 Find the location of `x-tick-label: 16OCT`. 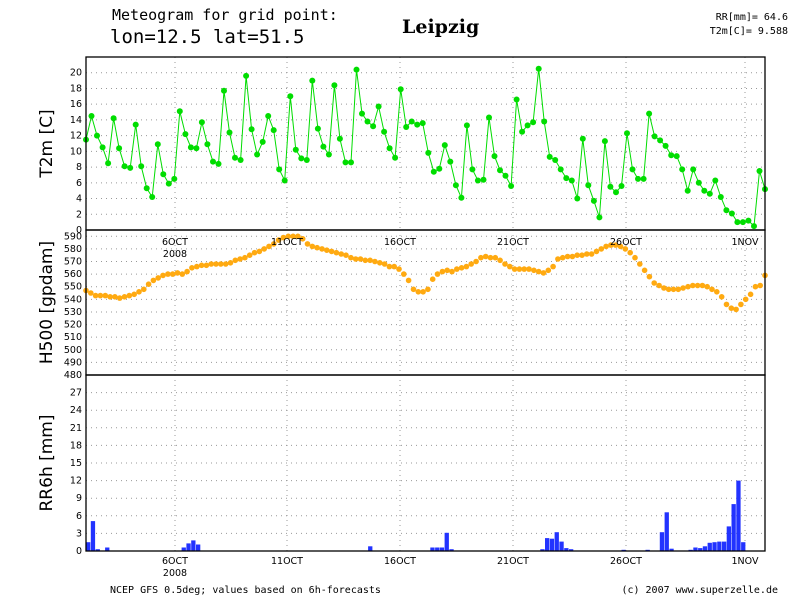

x-tick-label: 16OCT is located at coordinates (400, 242).